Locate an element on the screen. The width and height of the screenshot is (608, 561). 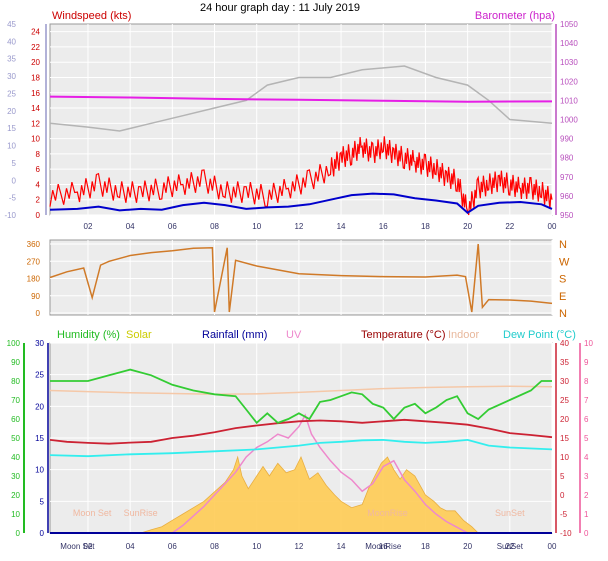
wind-y-tick-label: 24 is located at coordinates (35, 32).